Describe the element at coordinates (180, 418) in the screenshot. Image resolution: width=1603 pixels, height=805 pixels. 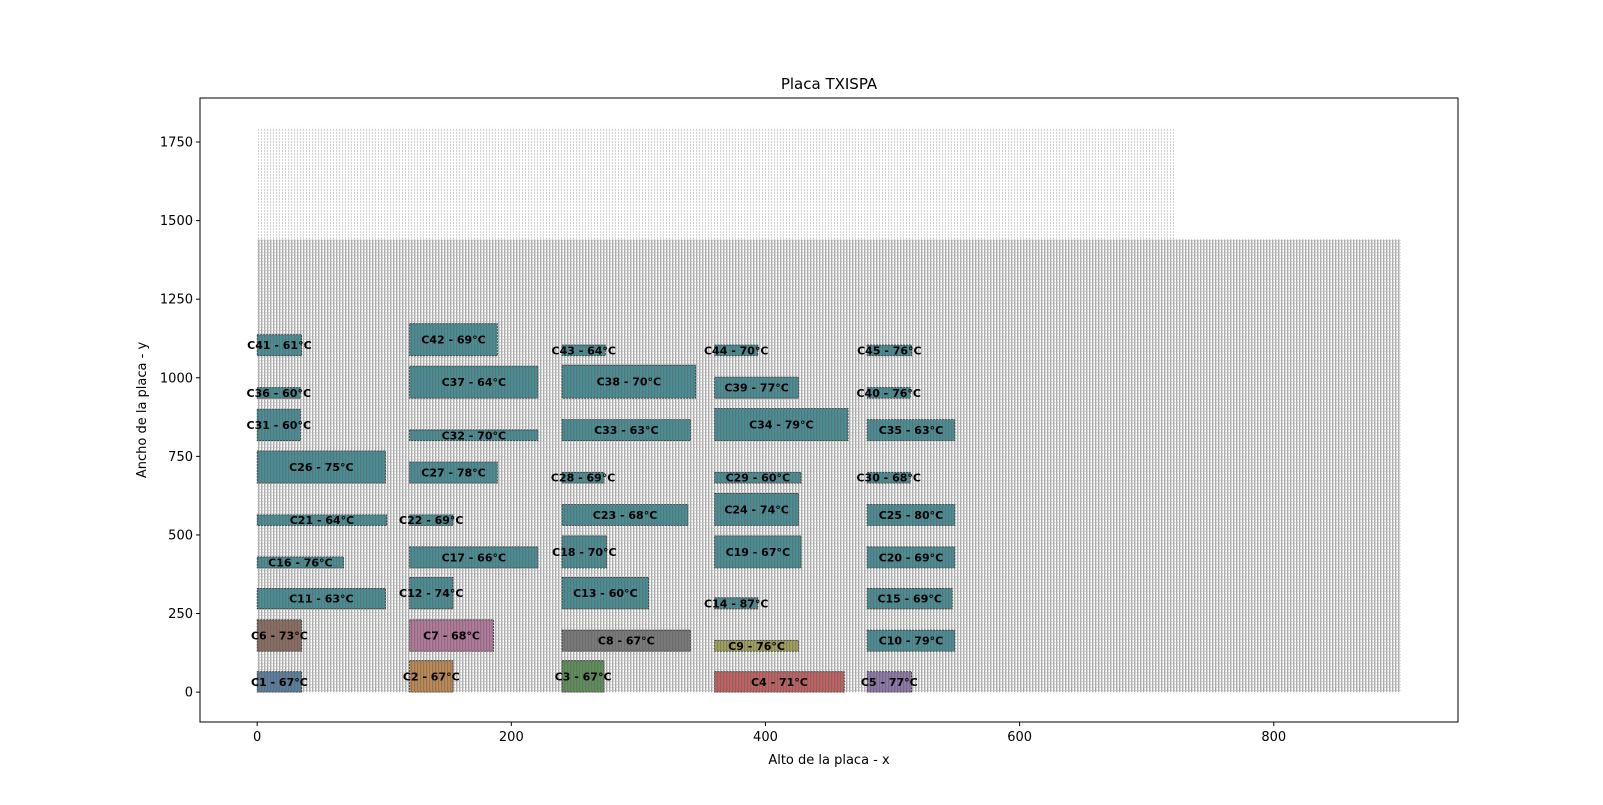
I see `y-axis-ticks: 0 250 500 750 1000 1250 1500 1750` at that location.